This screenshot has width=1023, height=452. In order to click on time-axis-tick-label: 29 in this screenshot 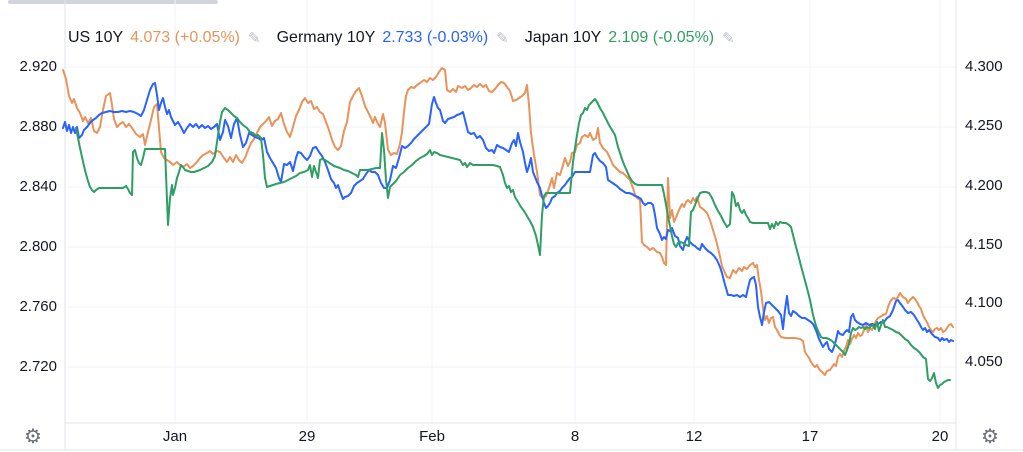, I will do `click(307, 436)`.